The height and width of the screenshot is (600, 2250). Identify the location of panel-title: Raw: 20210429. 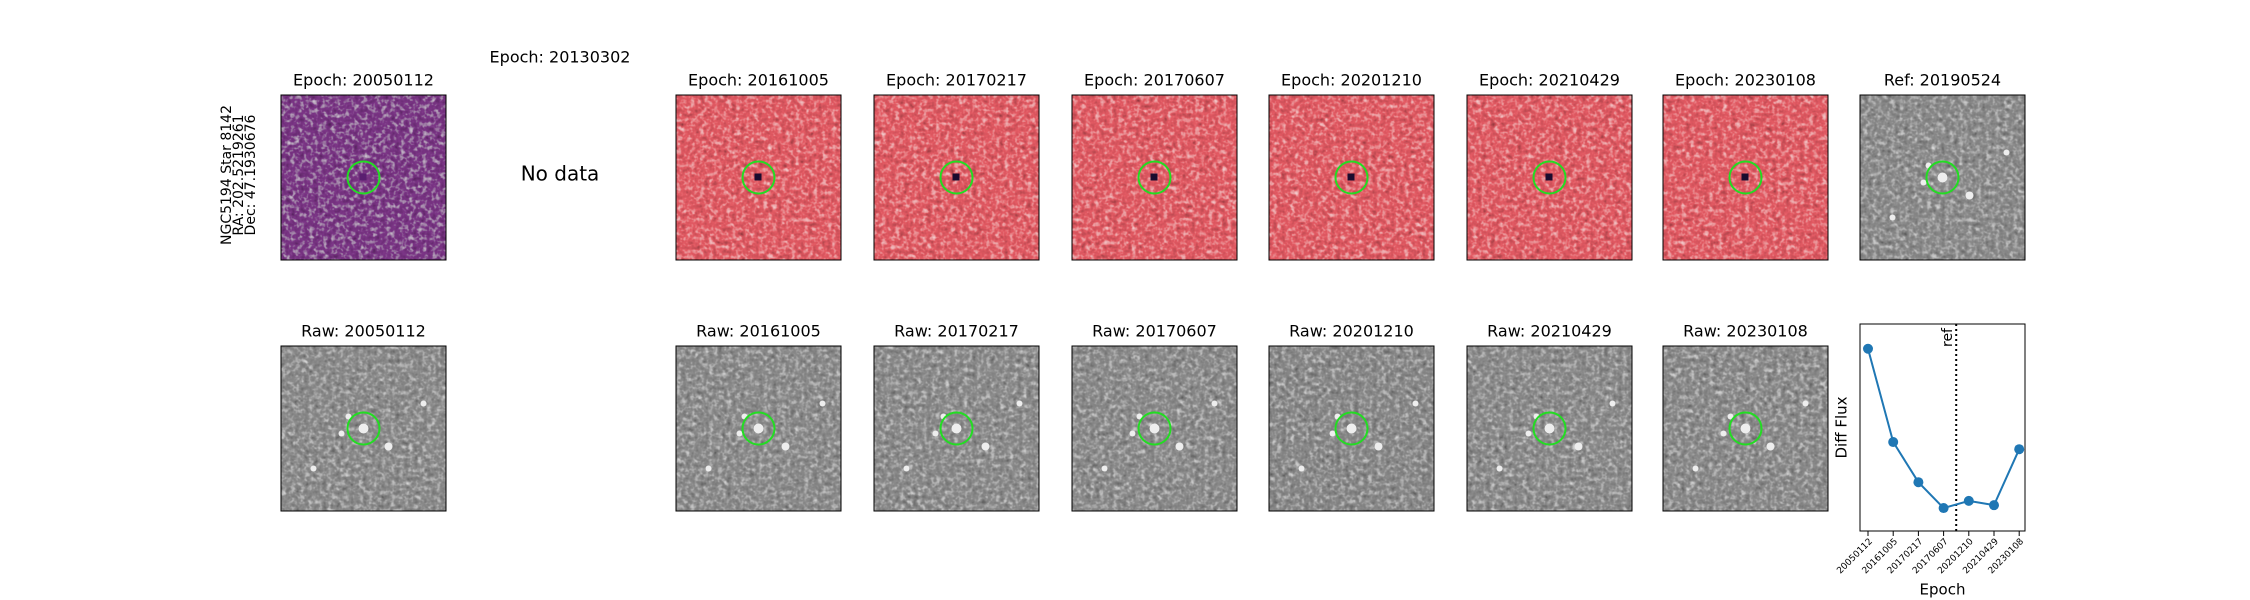
(1549, 331).